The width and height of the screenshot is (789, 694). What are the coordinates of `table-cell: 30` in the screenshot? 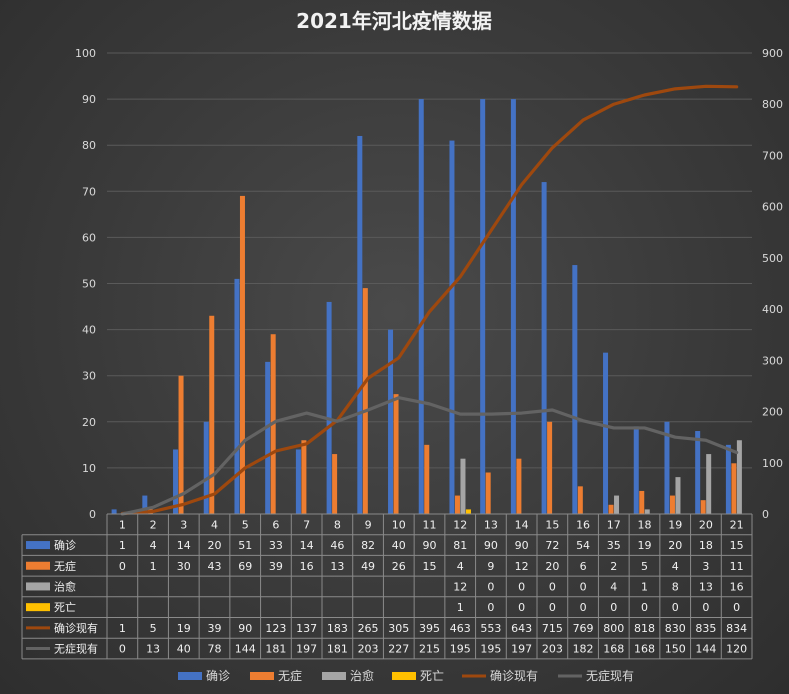 It's located at (184, 566).